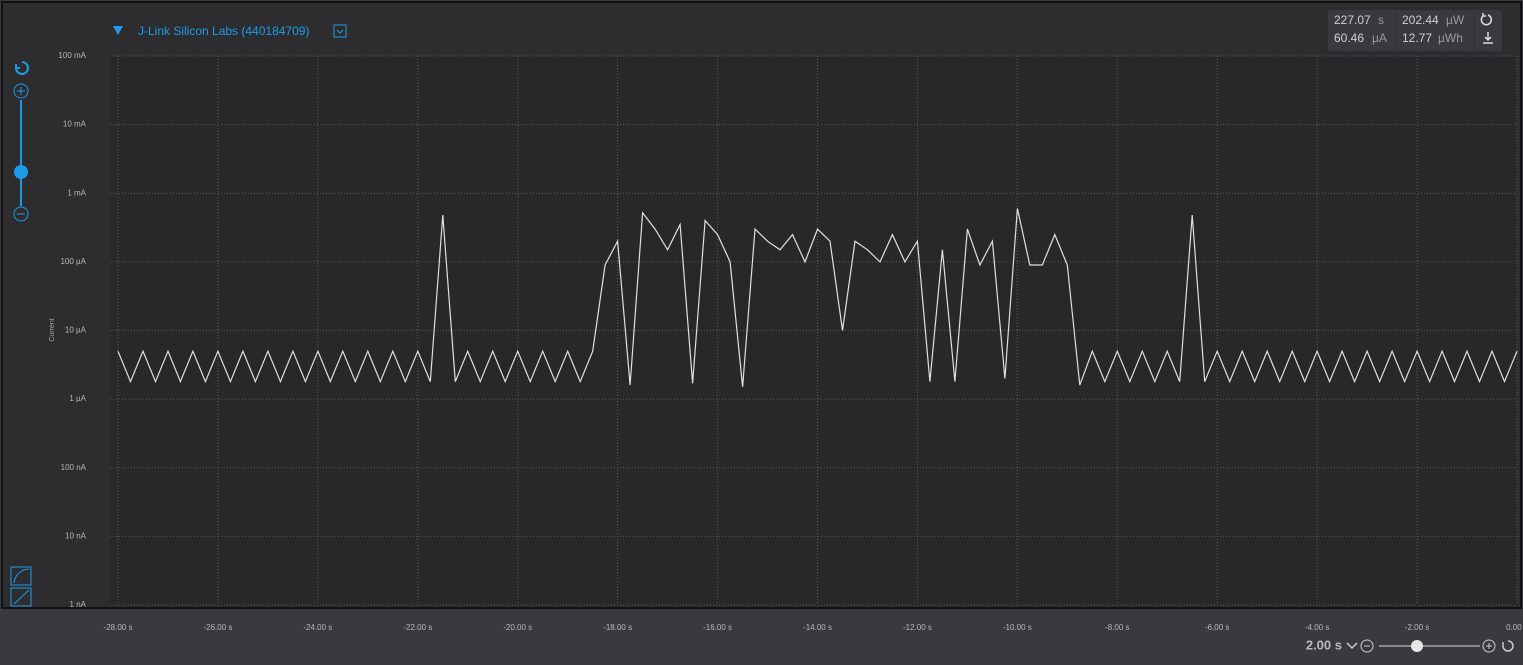 This screenshot has width=1523, height=665. Describe the element at coordinates (1450, 38) in the screenshot. I see `stat-unit: µWh` at that location.